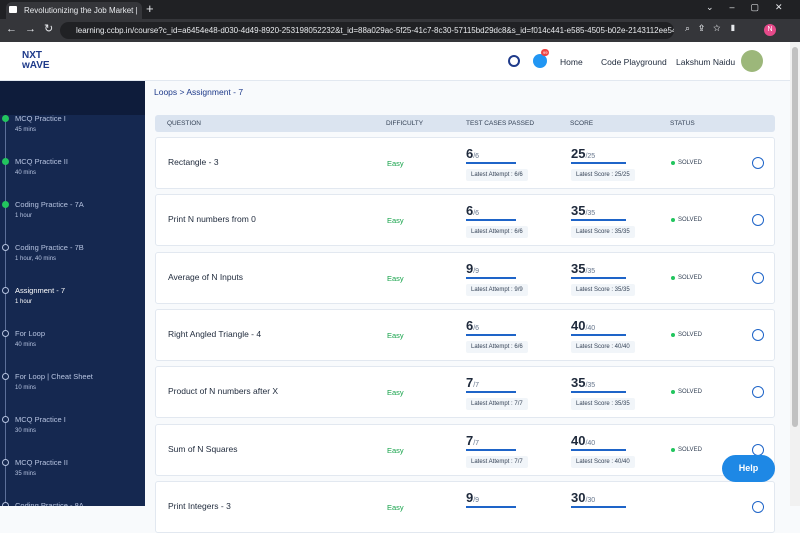 The image size is (800, 533). I want to click on passed_total: /9, so click(476, 271).